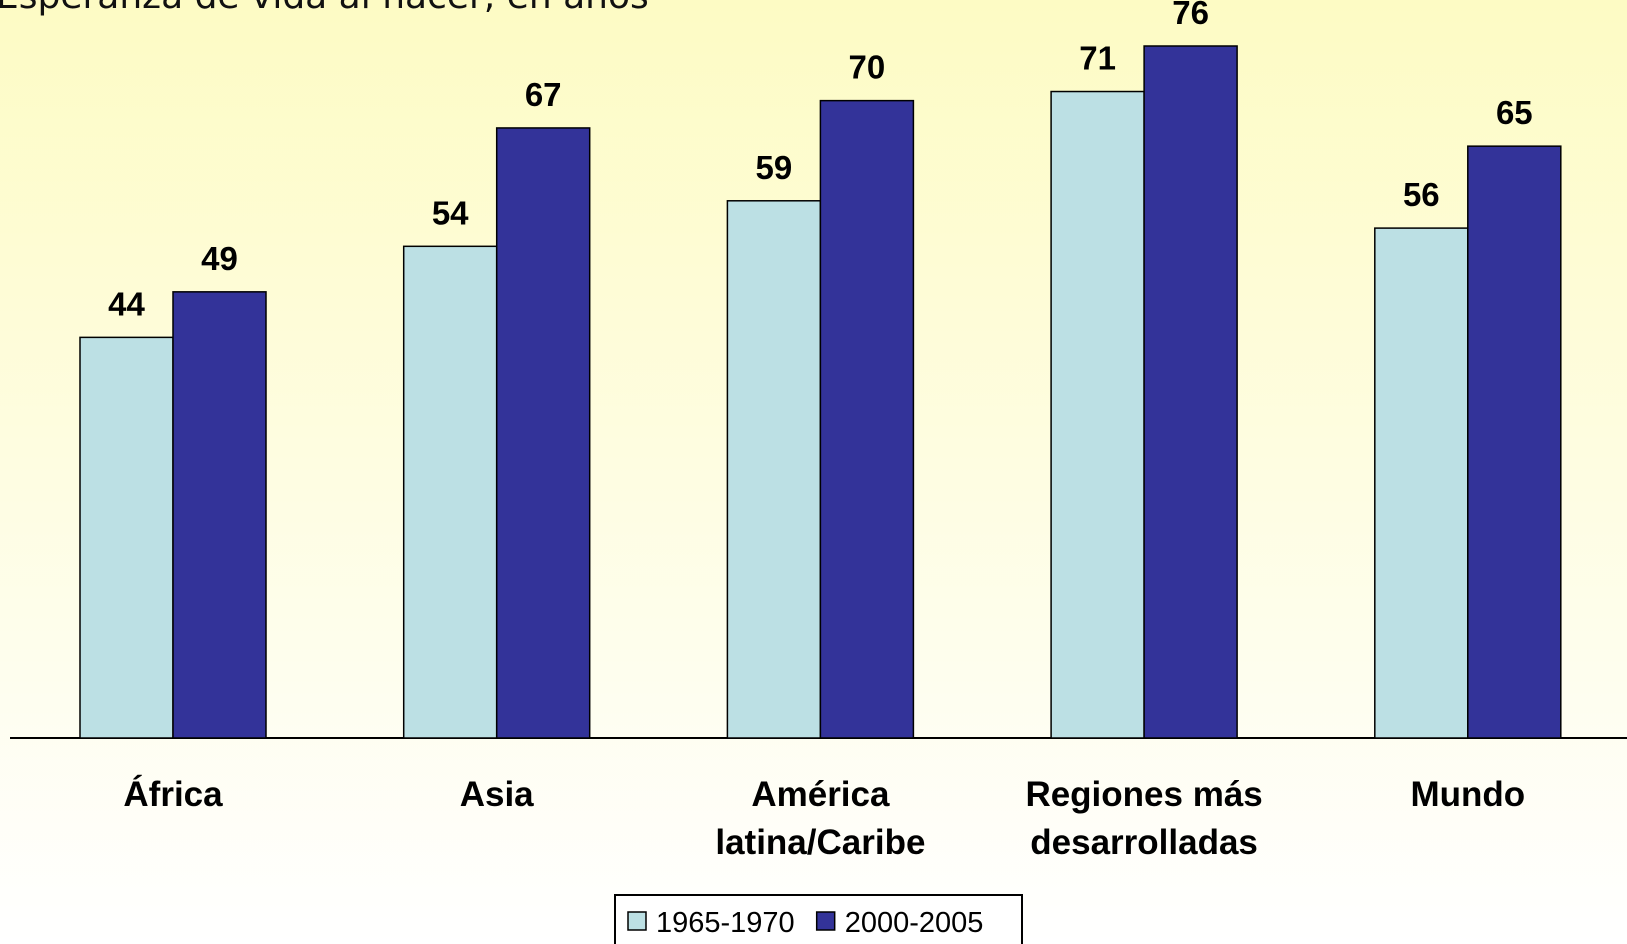 The image size is (1627, 944). Describe the element at coordinates (173, 794) in the screenshot. I see `x-tick-label: África` at that location.